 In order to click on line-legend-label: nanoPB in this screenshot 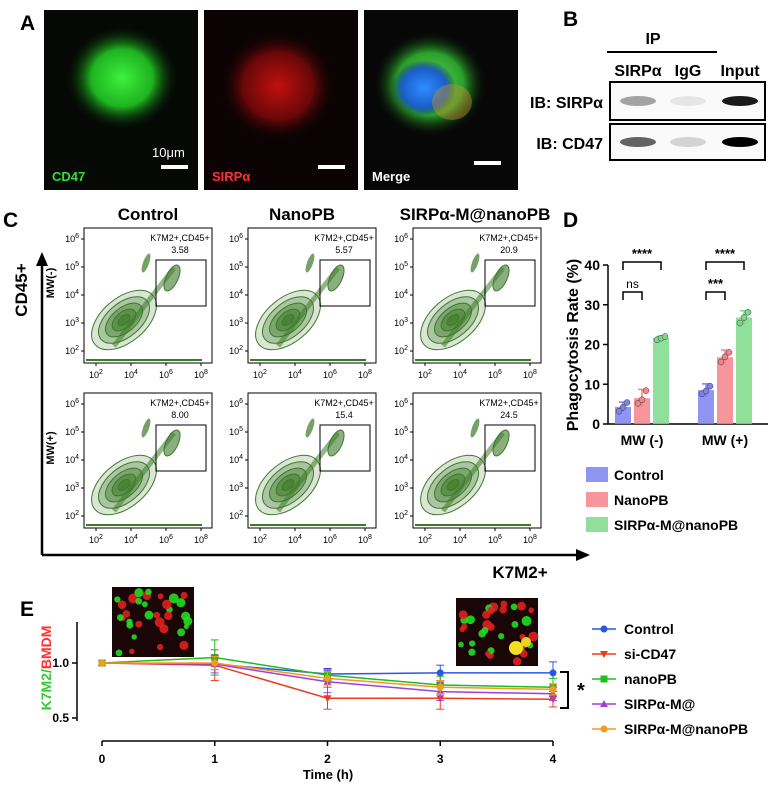, I will do `click(650, 679)`.